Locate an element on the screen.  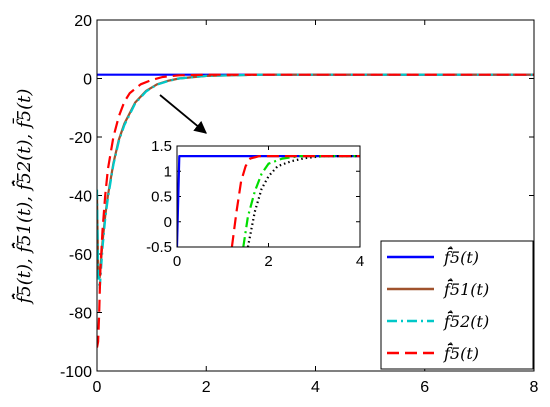
y-tick-label: 20 is located at coordinates (83, 21).